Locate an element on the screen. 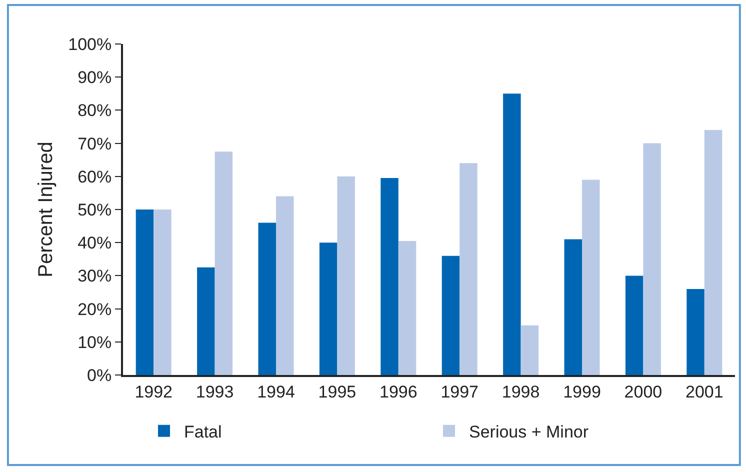 Image resolution: width=746 pixels, height=472 pixels. y-tick-label: 70% is located at coordinates (95, 144).